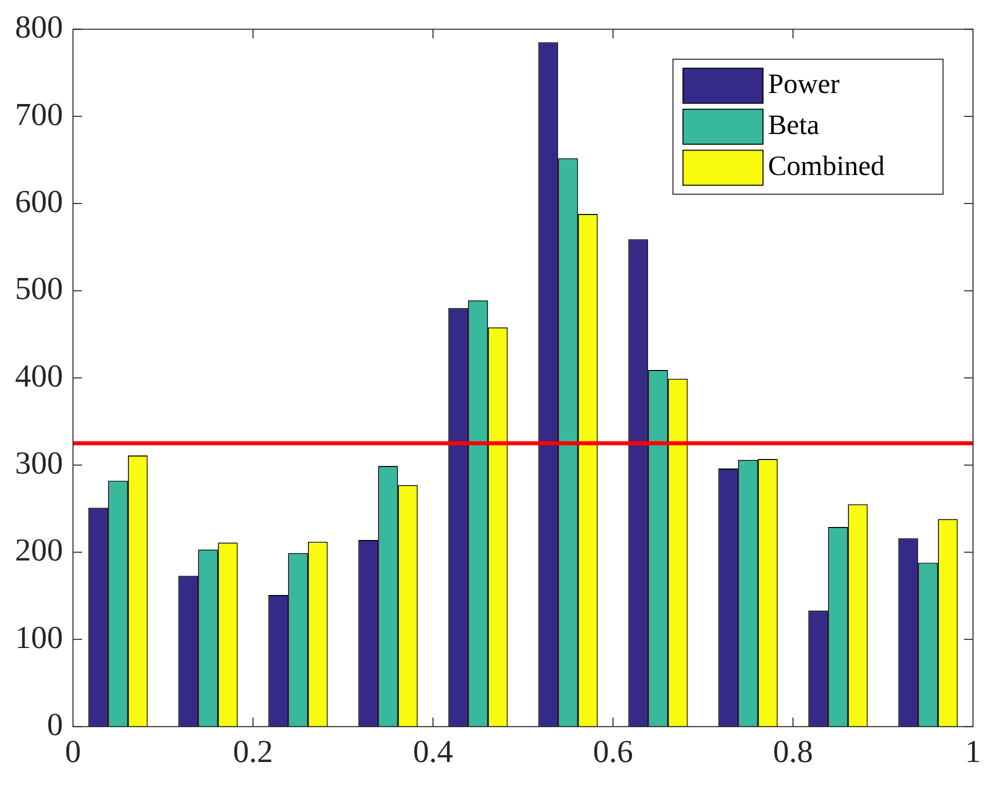 This screenshot has width=989, height=786. Describe the element at coordinates (39, 200) in the screenshot. I see `y-tick-label: 600` at that location.